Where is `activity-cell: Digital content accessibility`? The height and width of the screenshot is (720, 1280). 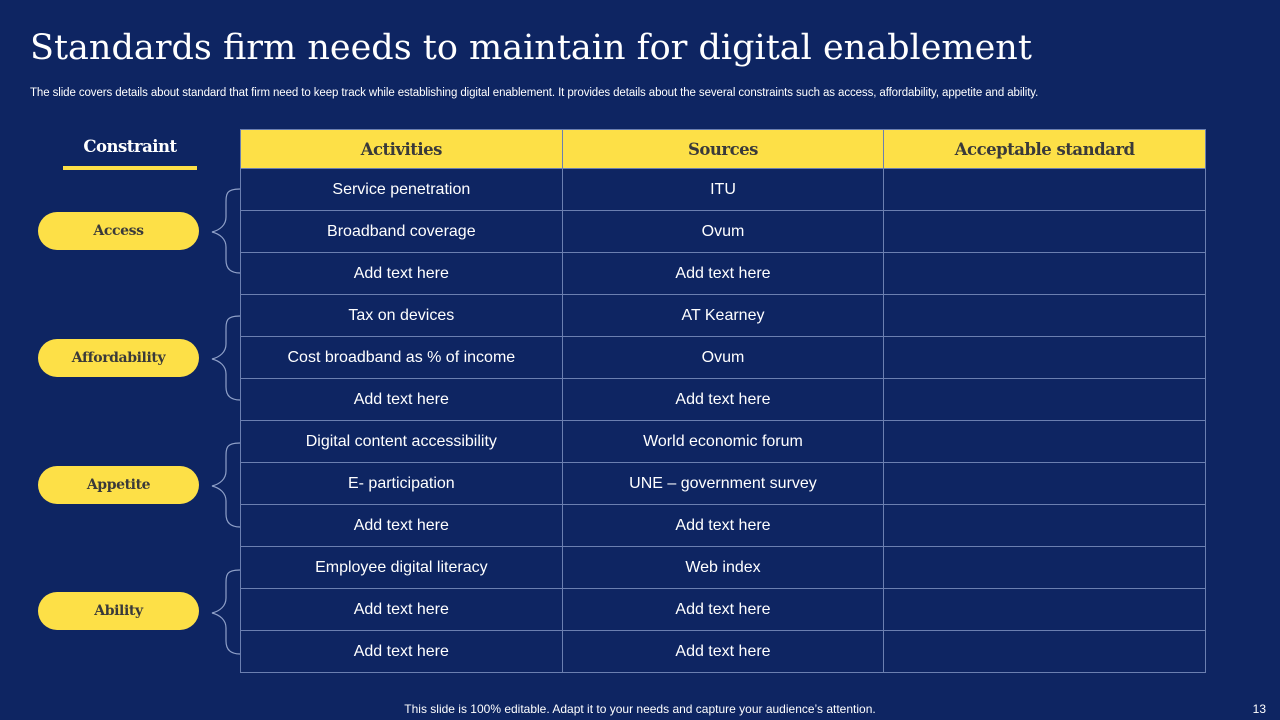 activity-cell: Digital content accessibility is located at coordinates (401, 441).